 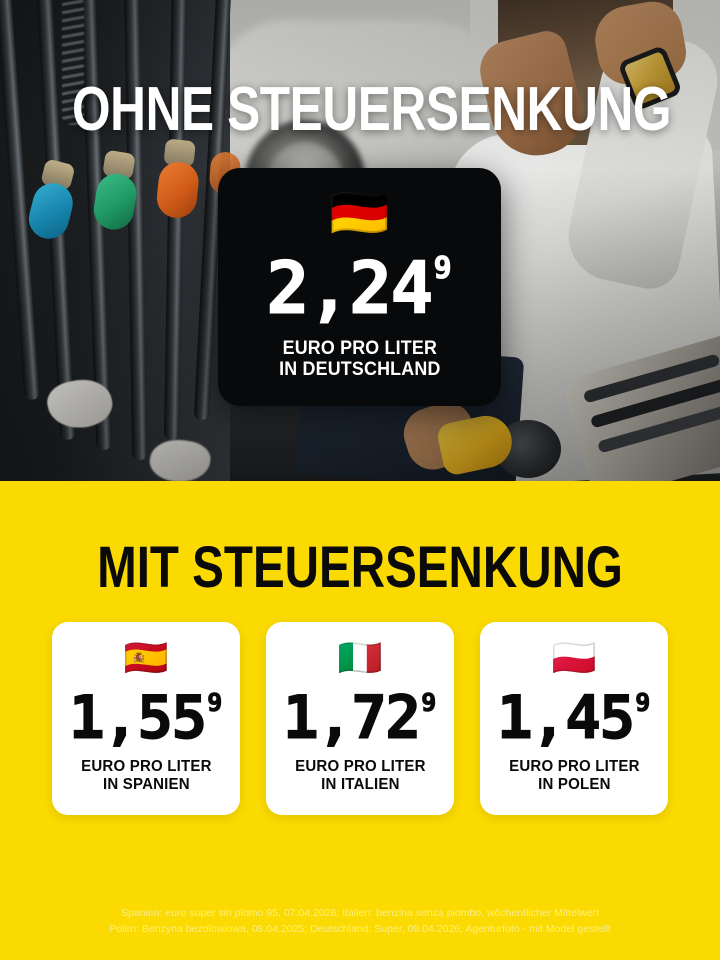 What do you see at coordinates (360, 567) in the screenshot?
I see `bottom-headline: MIT STEUERSENKUNG` at bounding box center [360, 567].